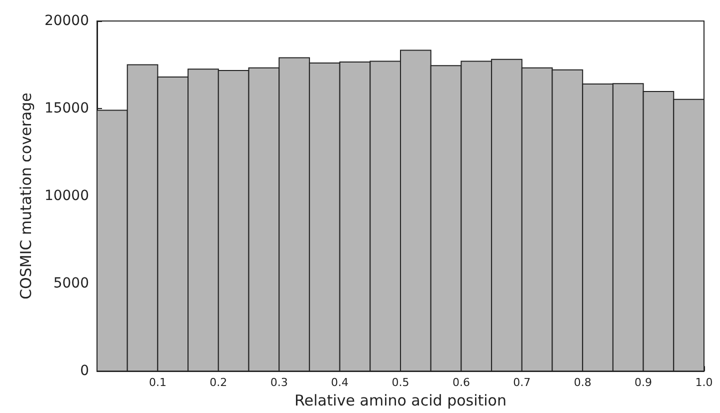  What do you see at coordinates (522, 383) in the screenshot?
I see `x-tick-label: 0.7` at bounding box center [522, 383].